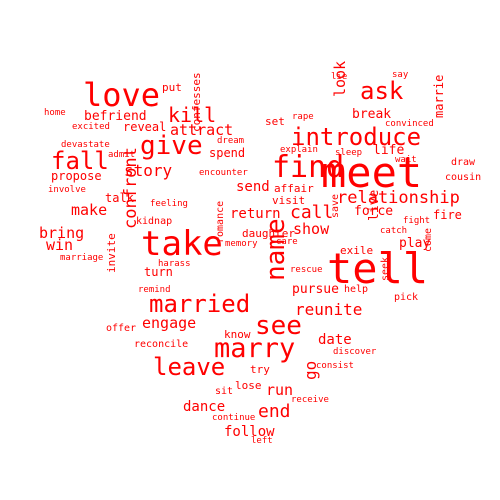 The image size is (500, 500). I want to click on word-fire: fire, so click(447, 215).